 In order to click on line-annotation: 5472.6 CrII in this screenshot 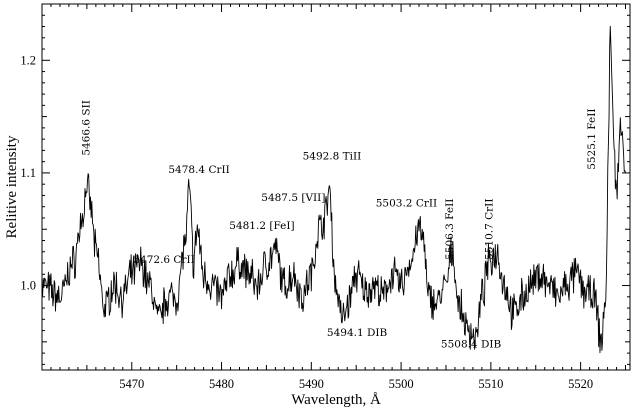, I will do `click(163, 260)`.